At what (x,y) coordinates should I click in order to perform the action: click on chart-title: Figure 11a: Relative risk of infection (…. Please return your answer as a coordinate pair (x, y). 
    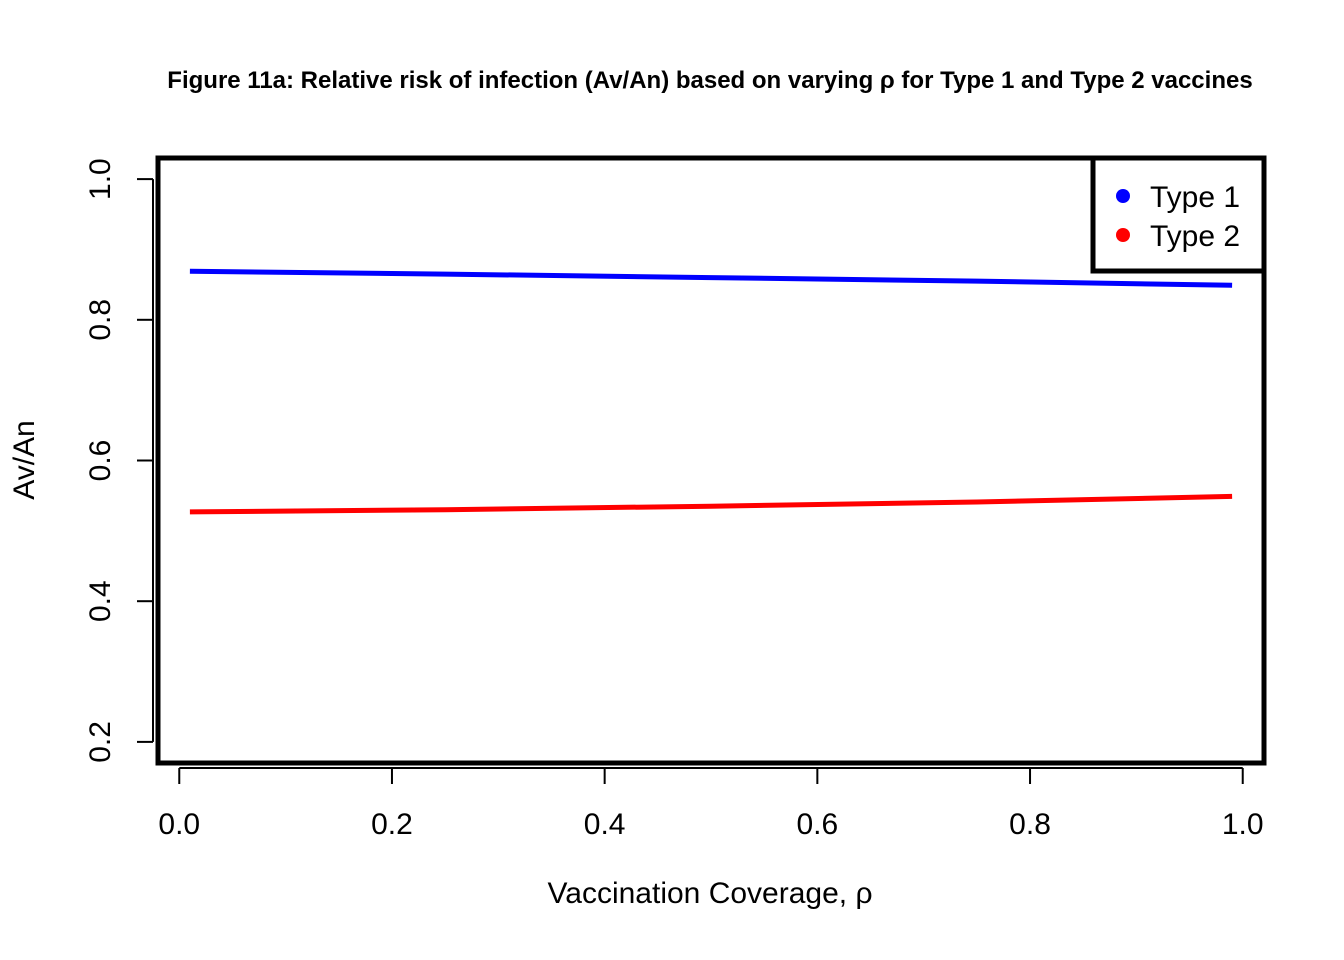
    Looking at the image, I should click on (709, 80).